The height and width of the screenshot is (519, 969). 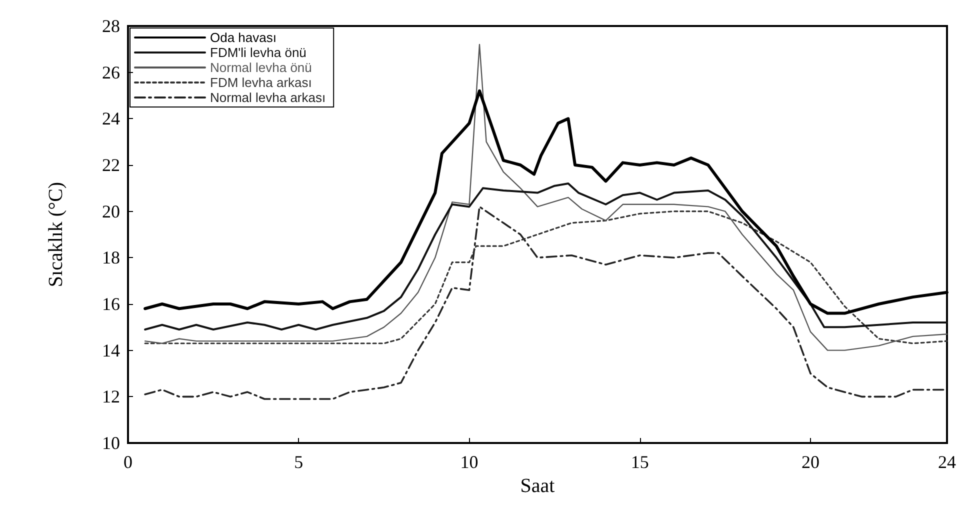 I want to click on x-tick-label: 10, so click(x=469, y=462).